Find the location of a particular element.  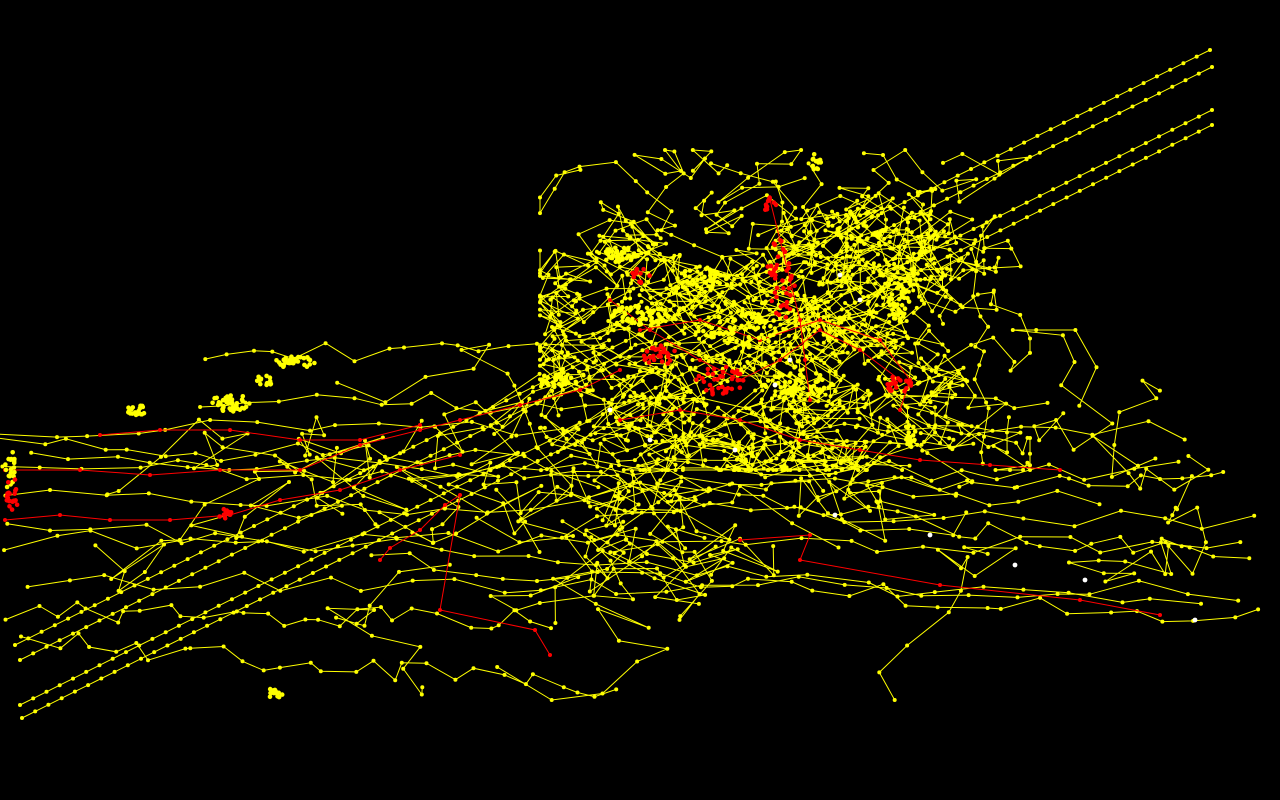

outer-track-32-points is located at coordinates (518, 507).